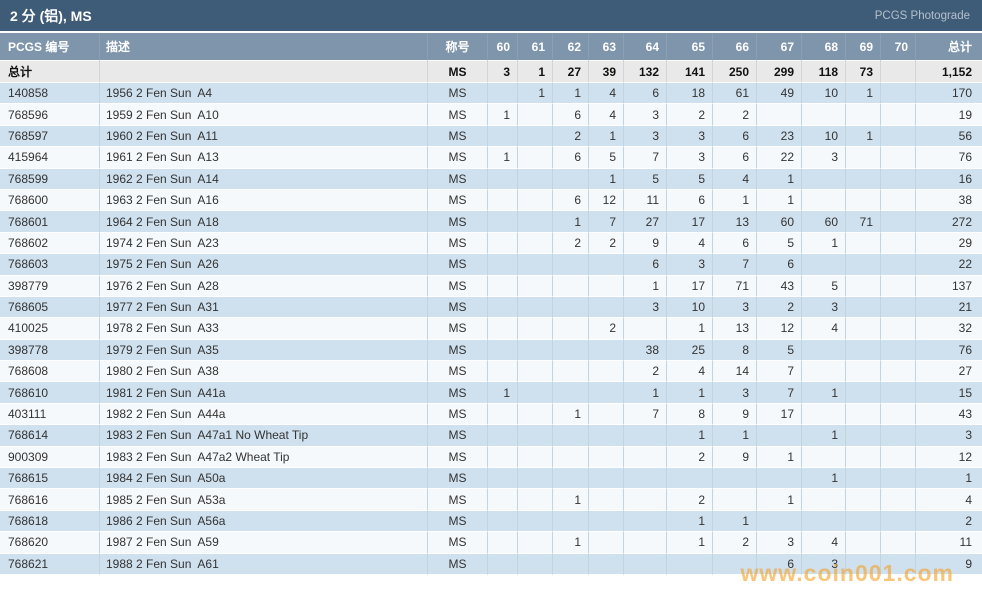 This screenshot has height=601, width=982. Describe the element at coordinates (50, 393) in the screenshot. I see `pcgs-id-cell: 768610` at that location.